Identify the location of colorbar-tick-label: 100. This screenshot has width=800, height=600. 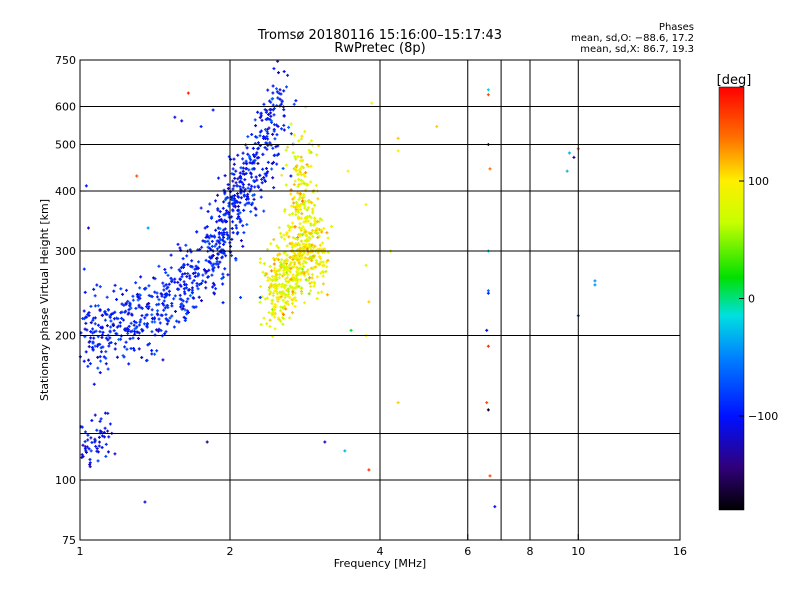
(758, 181).